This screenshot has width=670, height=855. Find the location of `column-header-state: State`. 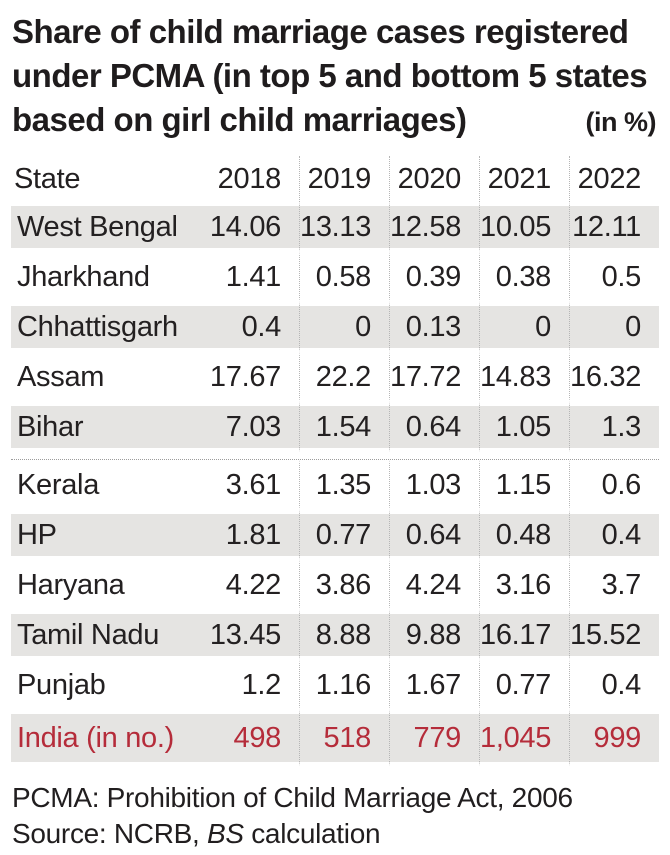

column-header-state: State is located at coordinates (47, 178).